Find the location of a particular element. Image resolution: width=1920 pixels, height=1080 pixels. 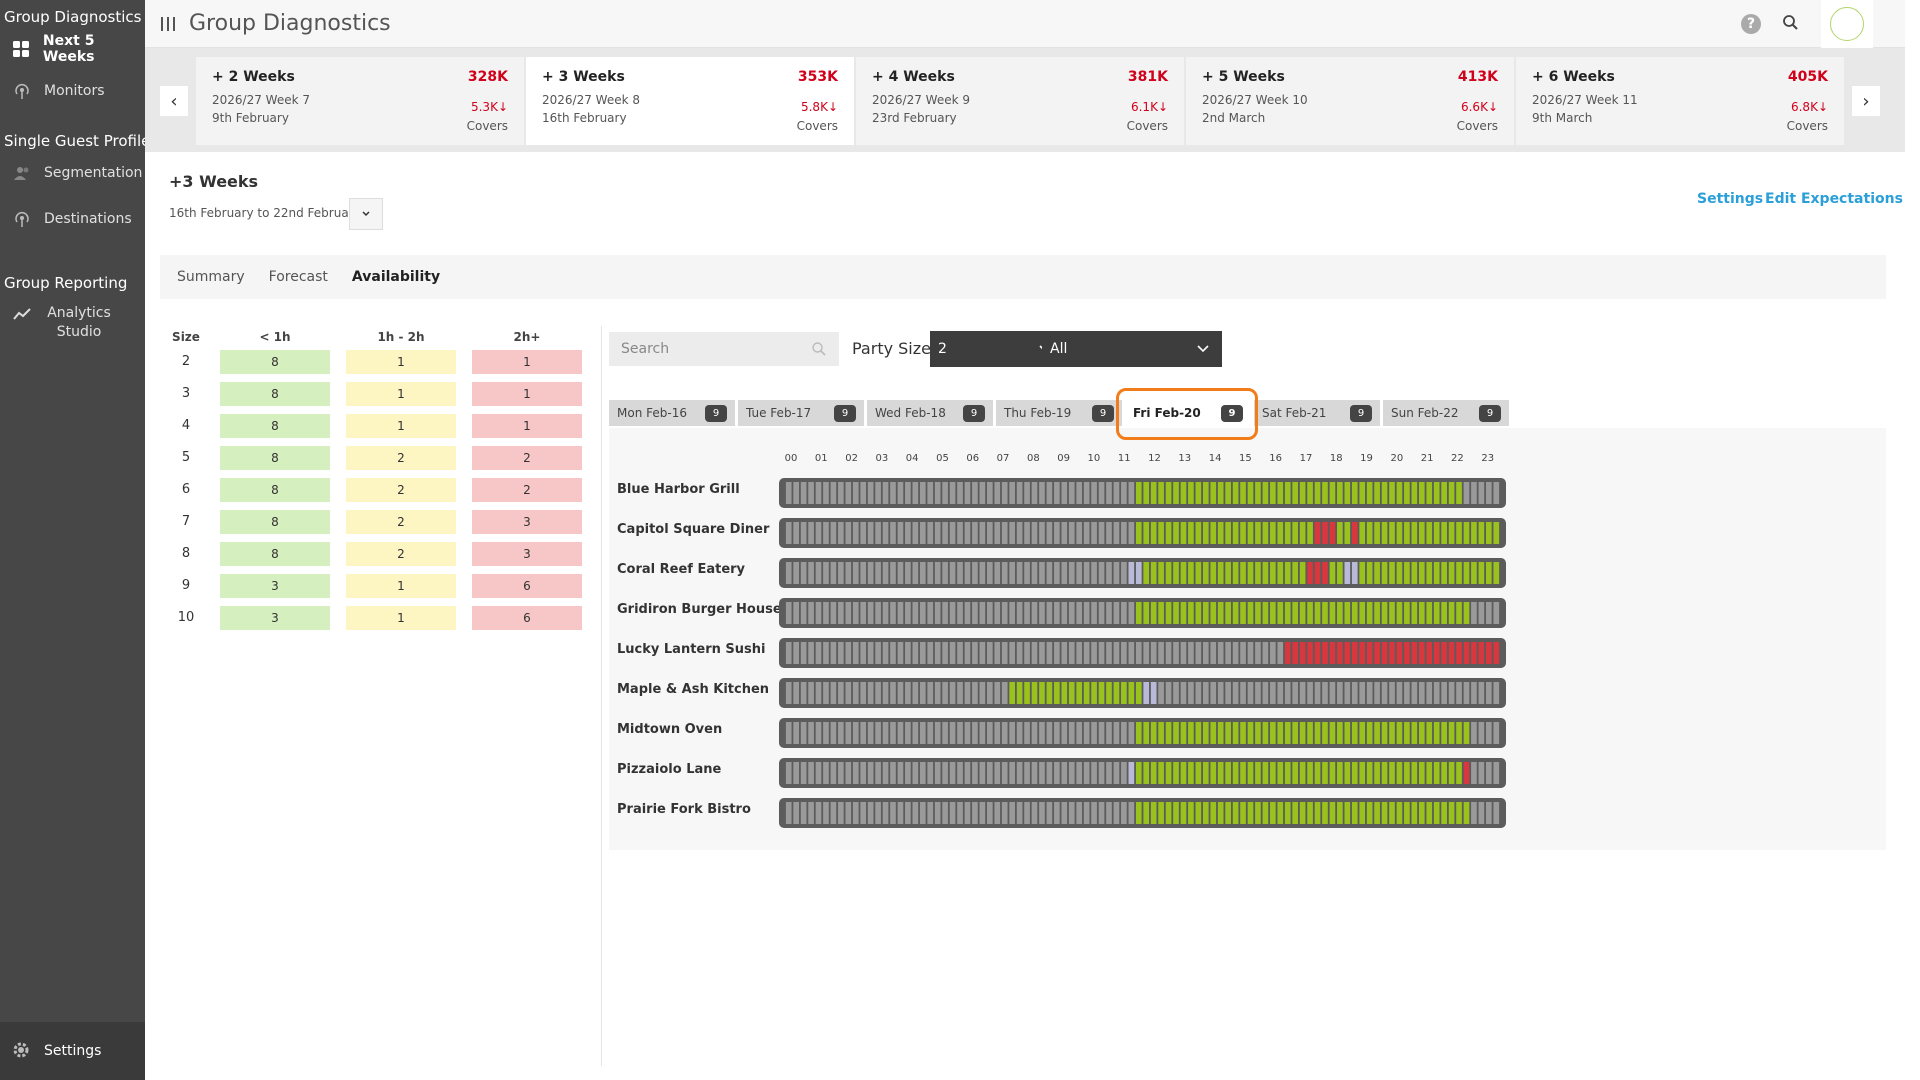

restaurant-name: Lucky Lantern Sushi is located at coordinates (691, 649).